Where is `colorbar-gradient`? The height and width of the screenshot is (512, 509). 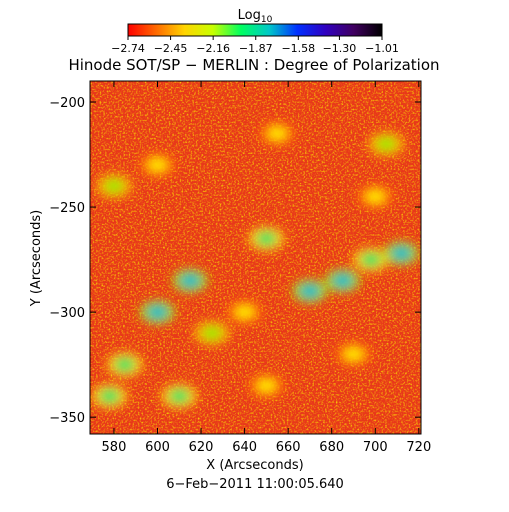
colorbar-gradient is located at coordinates (255, 30).